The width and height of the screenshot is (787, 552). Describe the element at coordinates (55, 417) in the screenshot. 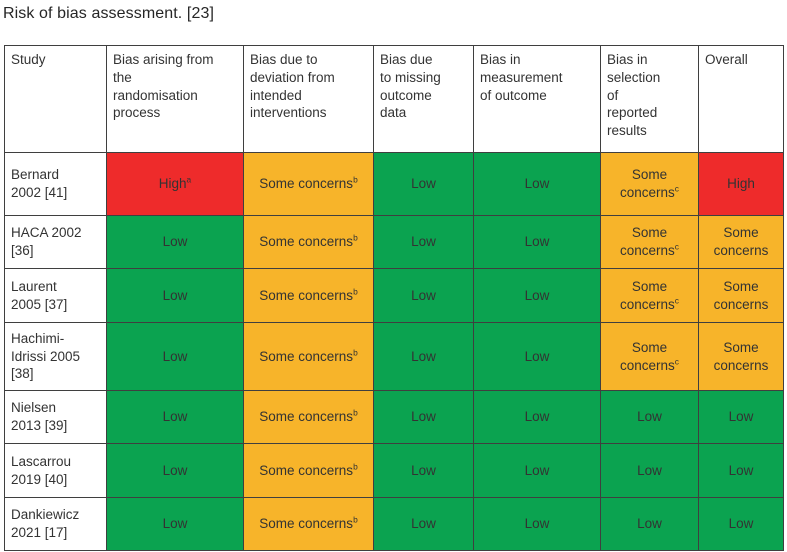

I see `study-cell: Nielsen 2013 [39]` at that location.